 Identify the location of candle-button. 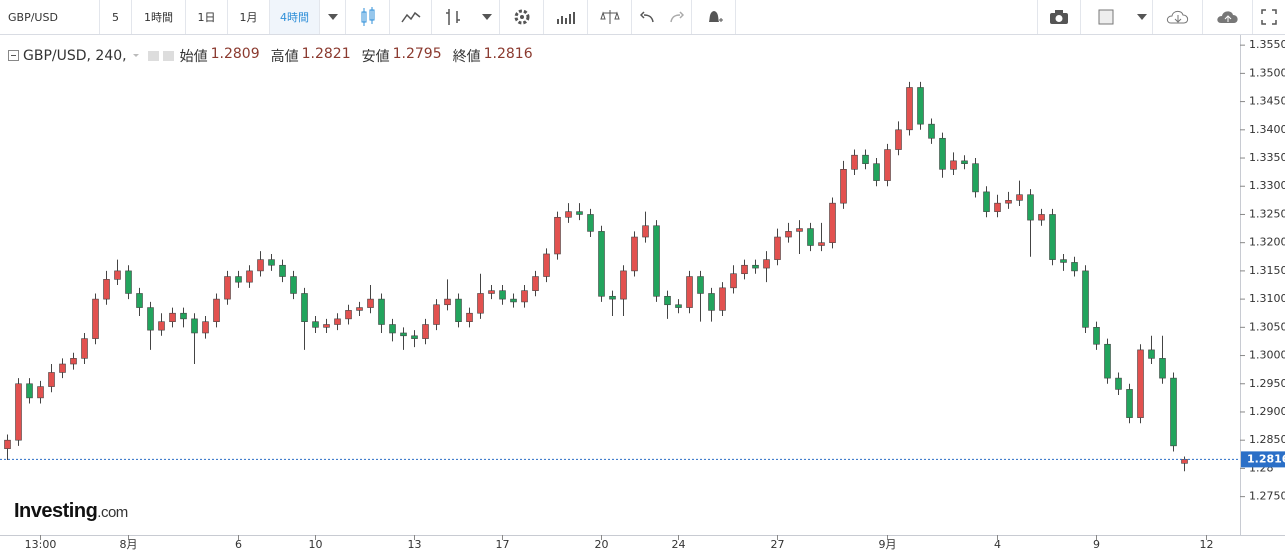
(368, 17).